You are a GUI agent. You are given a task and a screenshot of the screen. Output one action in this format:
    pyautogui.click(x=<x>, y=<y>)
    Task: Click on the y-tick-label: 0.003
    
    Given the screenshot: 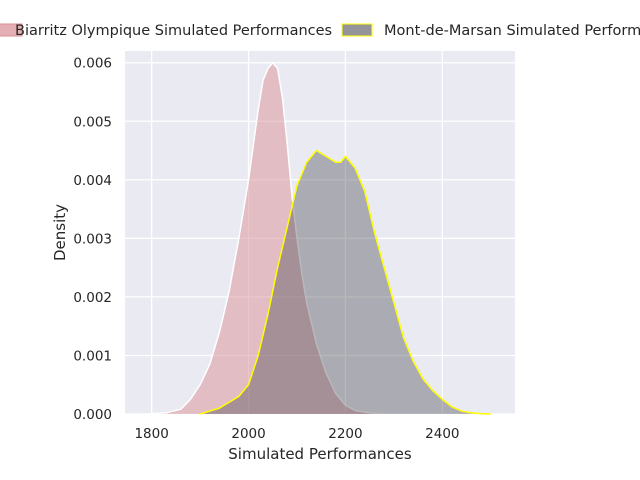 What is the action you would take?
    pyautogui.click(x=92, y=239)
    